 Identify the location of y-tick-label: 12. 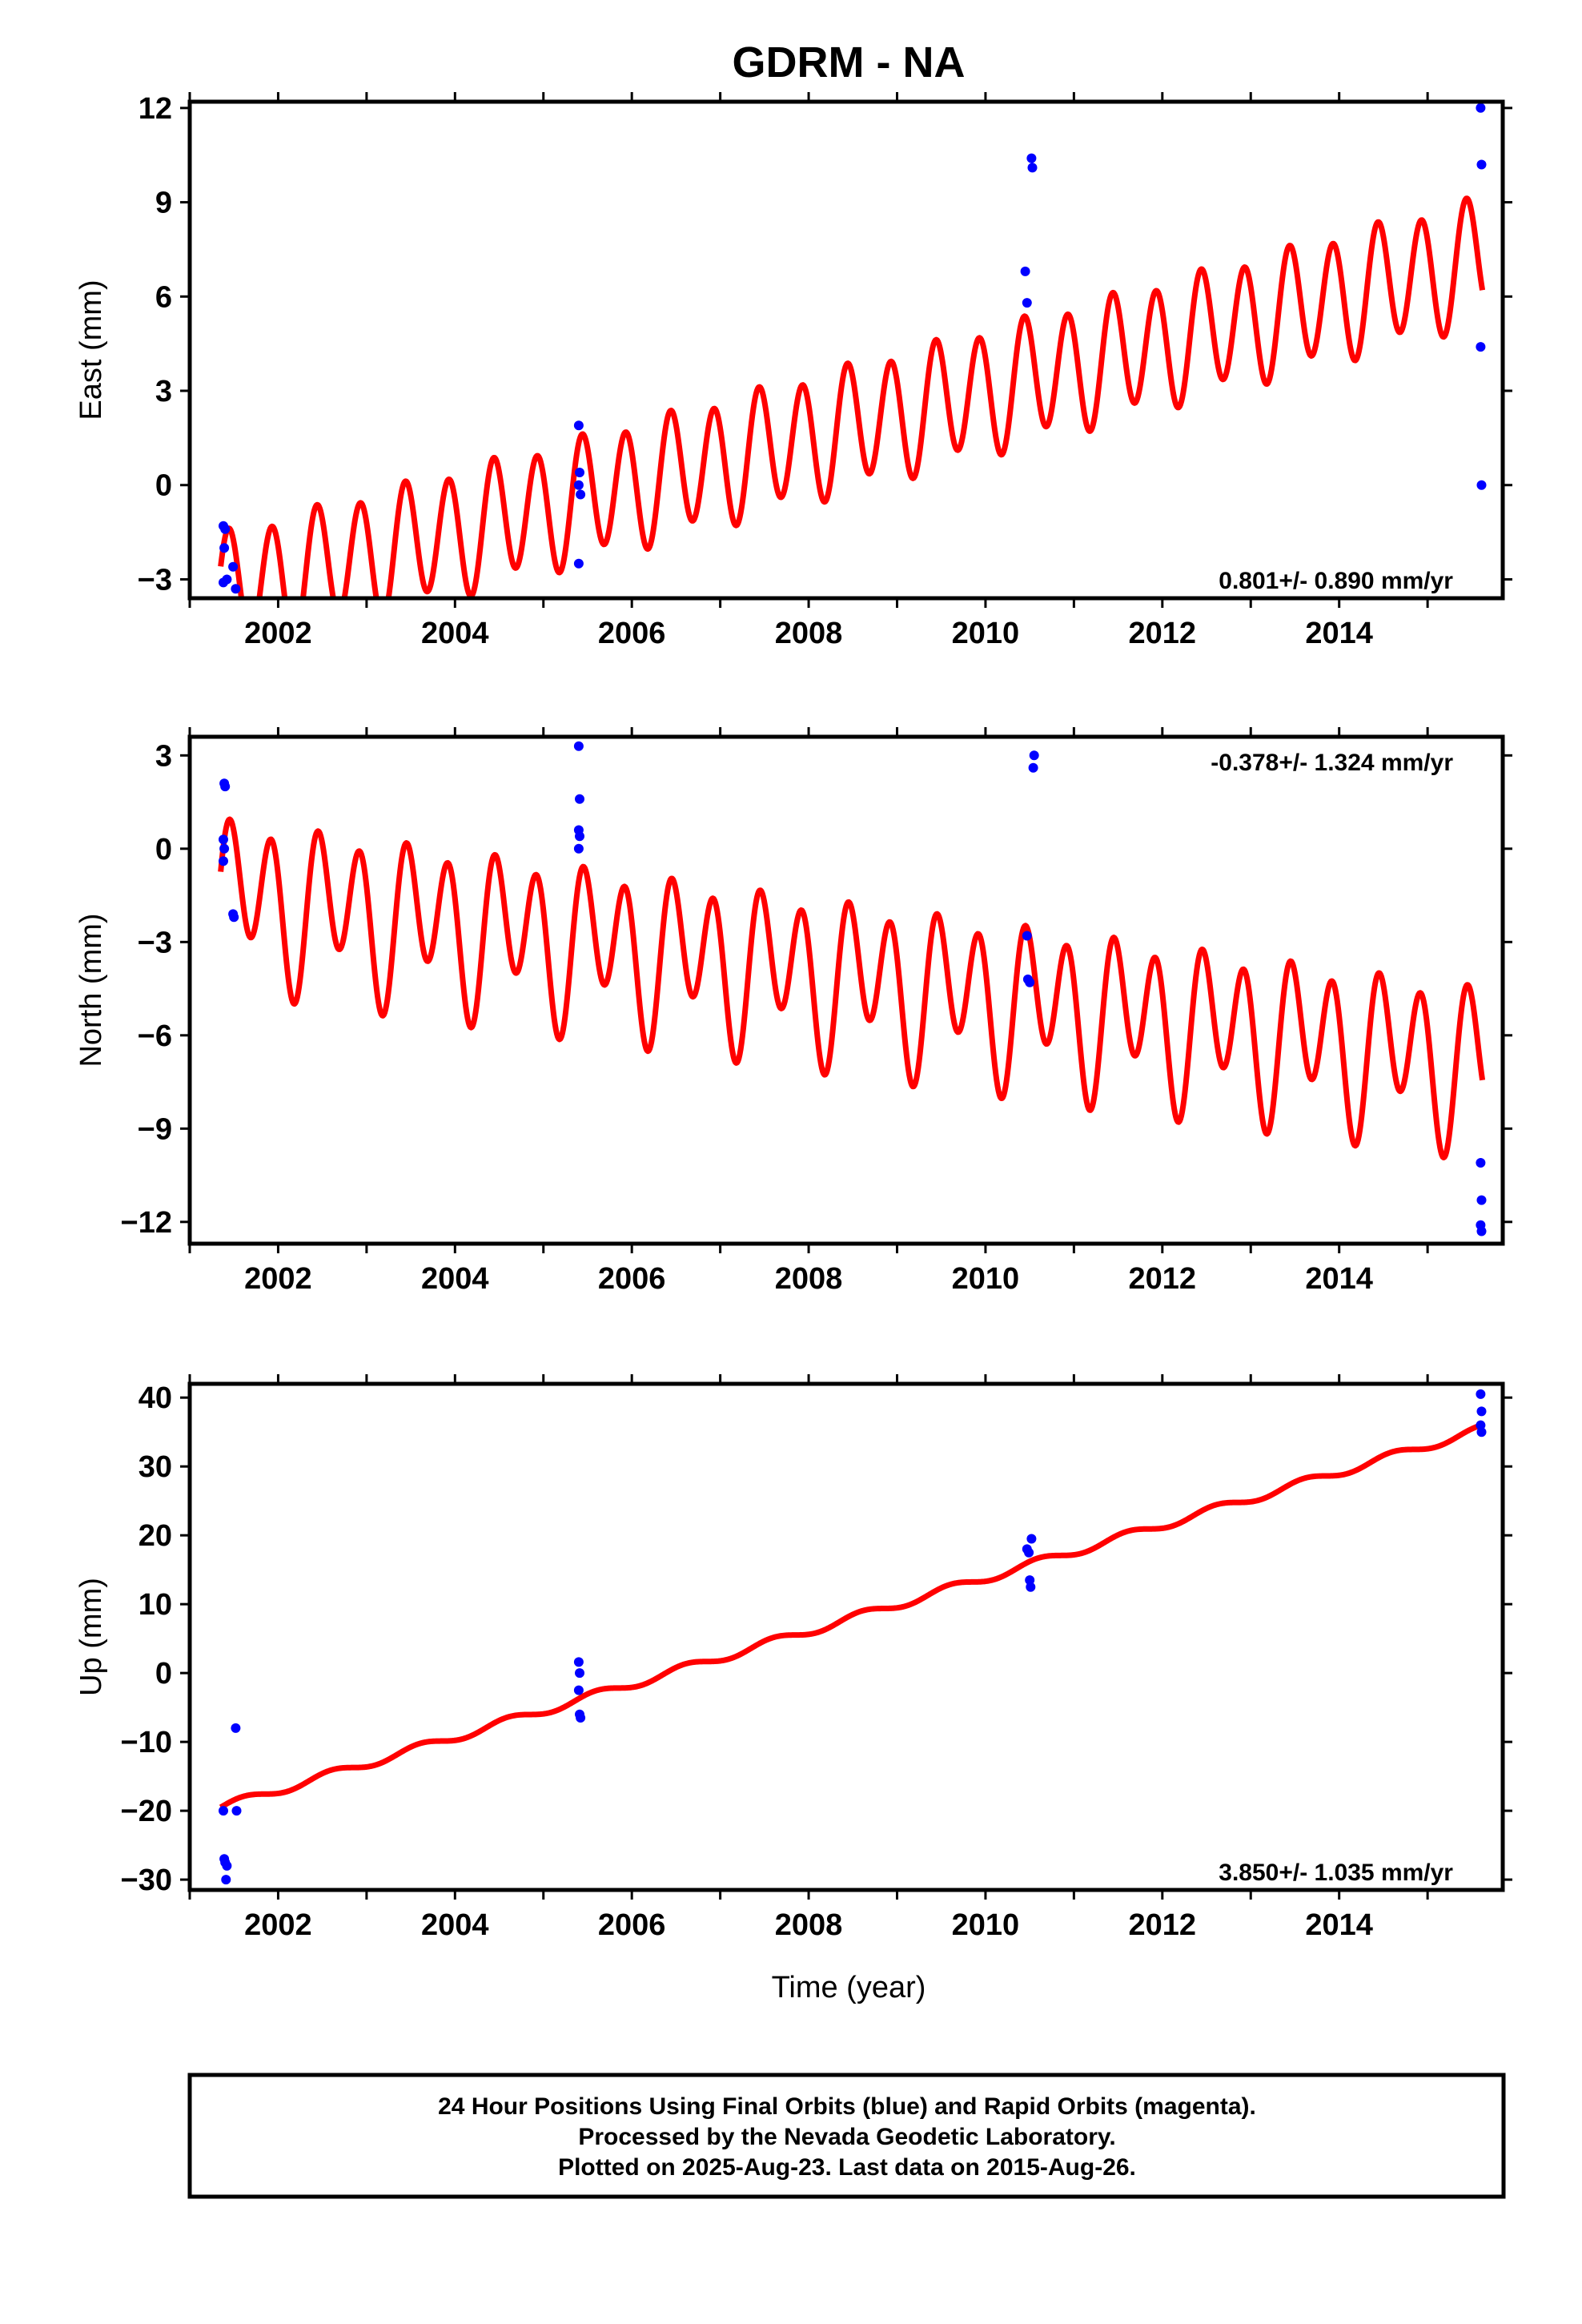
(155, 109).